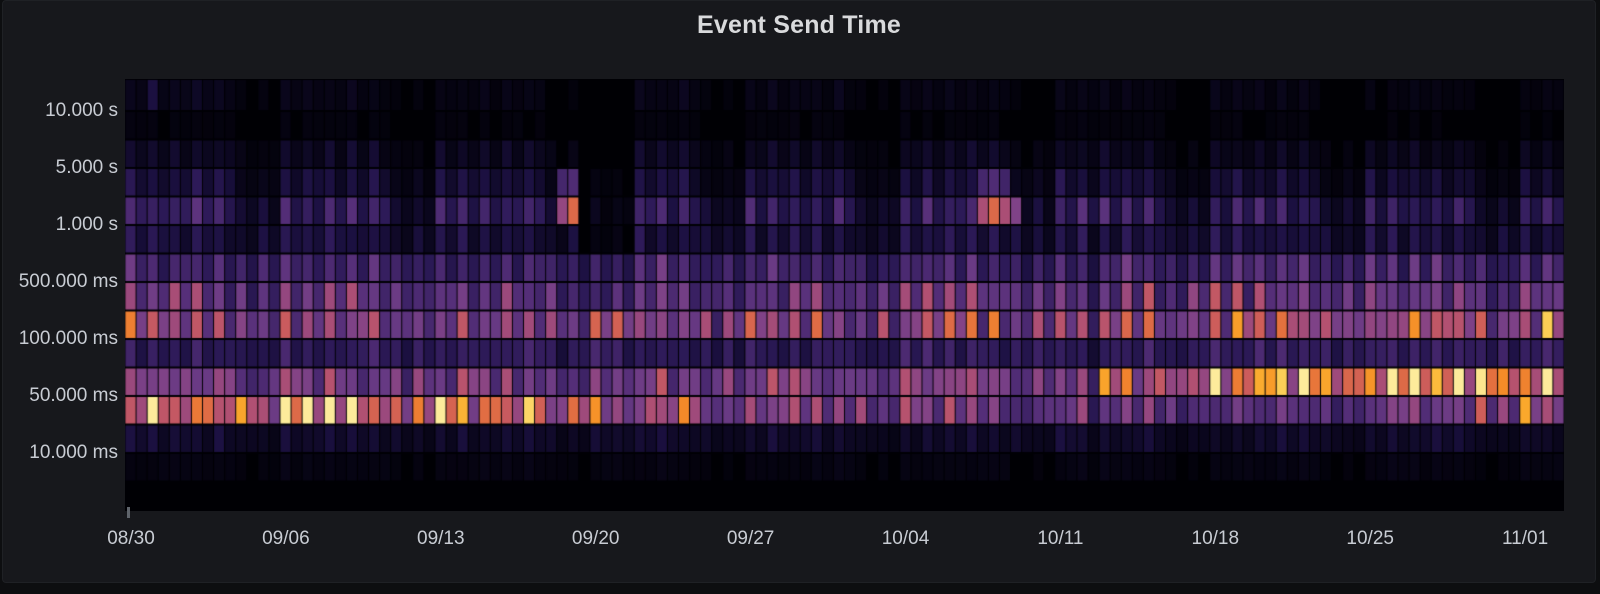 The height and width of the screenshot is (594, 1600). What do you see at coordinates (799, 25) in the screenshot?
I see `panel-title: Event Send Time` at bounding box center [799, 25].